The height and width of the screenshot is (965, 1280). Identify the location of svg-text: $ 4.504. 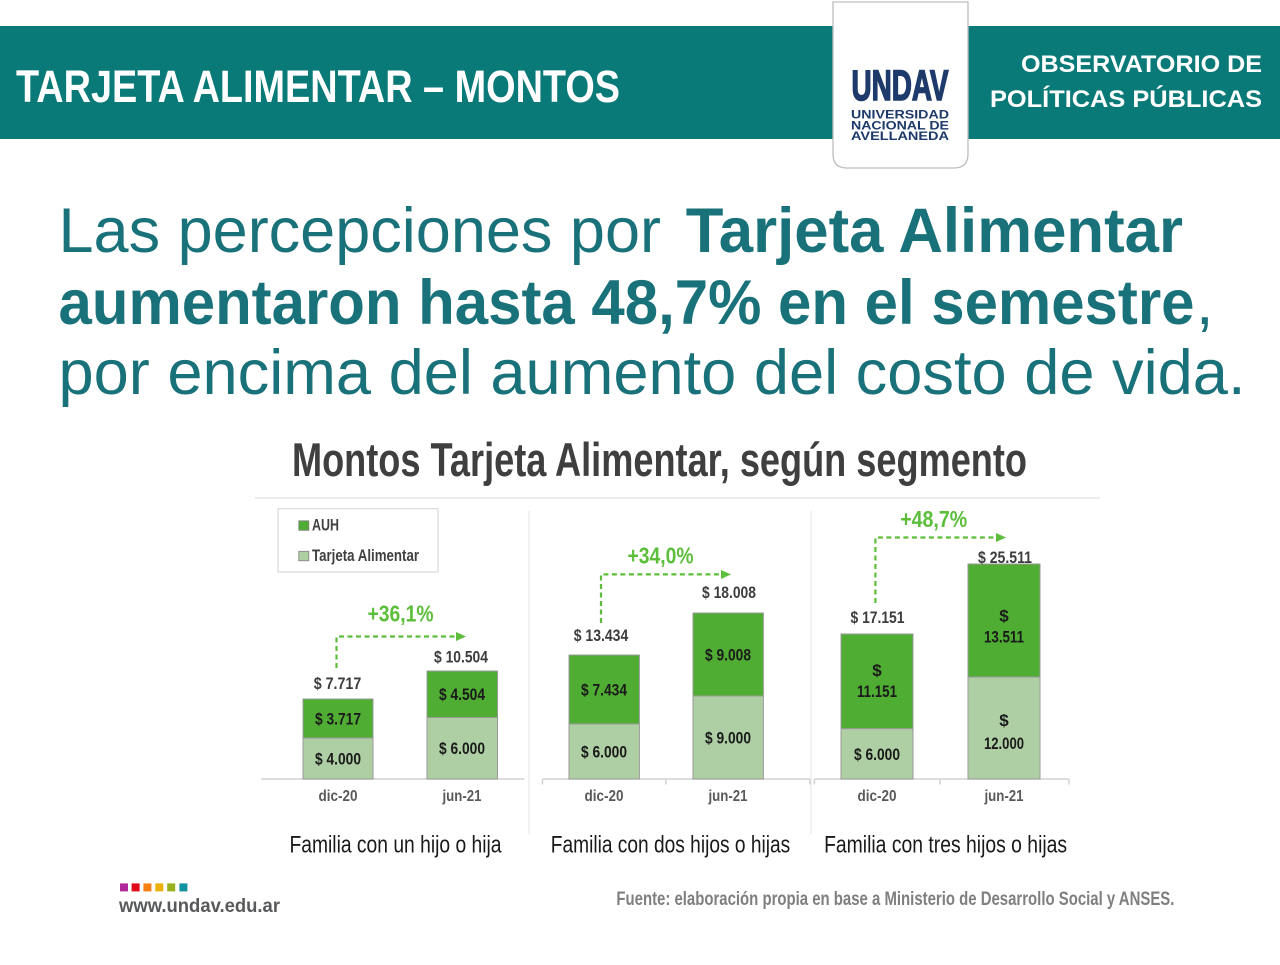
(462, 694).